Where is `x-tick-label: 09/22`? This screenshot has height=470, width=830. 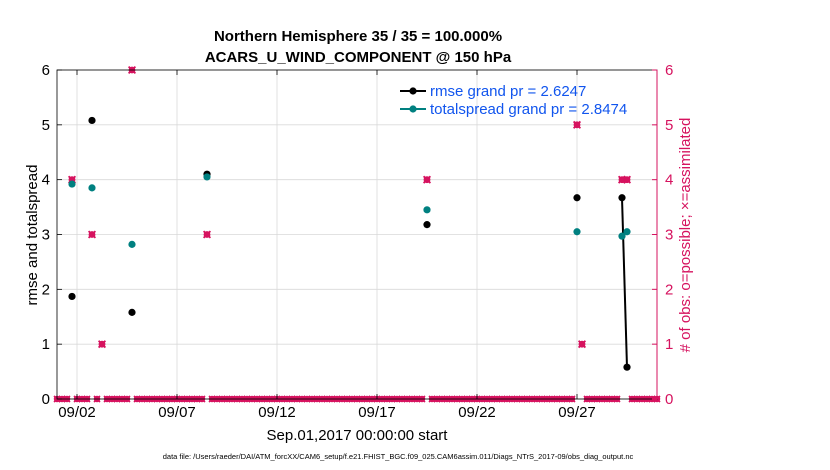
x-tick-label: 09/22 is located at coordinates (477, 412).